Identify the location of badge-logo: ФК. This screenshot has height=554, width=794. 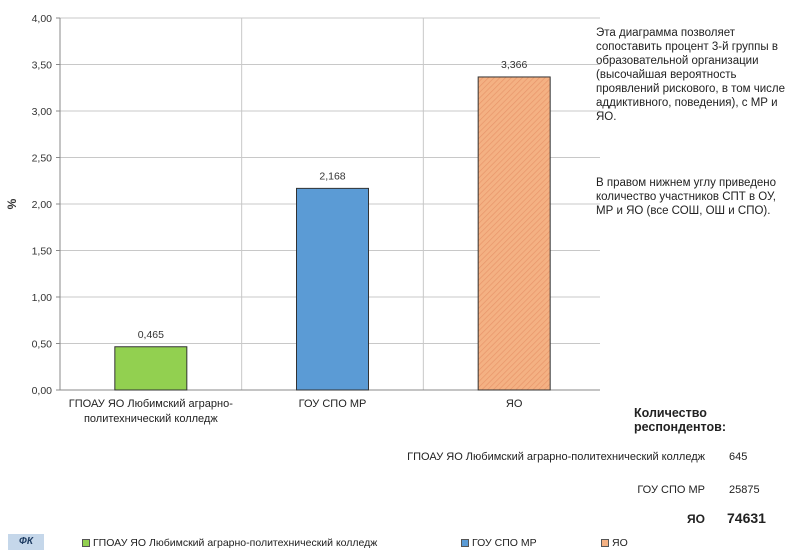
(26, 542).